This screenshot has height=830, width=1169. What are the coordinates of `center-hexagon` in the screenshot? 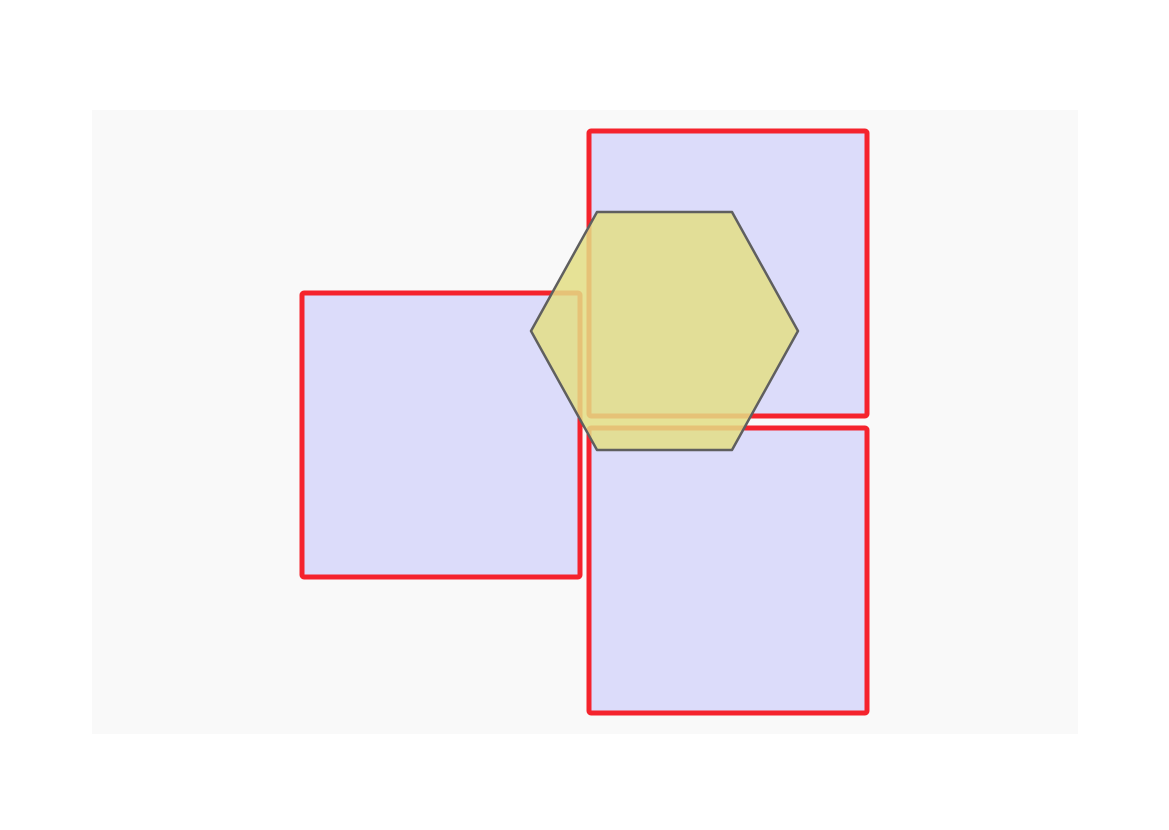 It's located at (664, 331).